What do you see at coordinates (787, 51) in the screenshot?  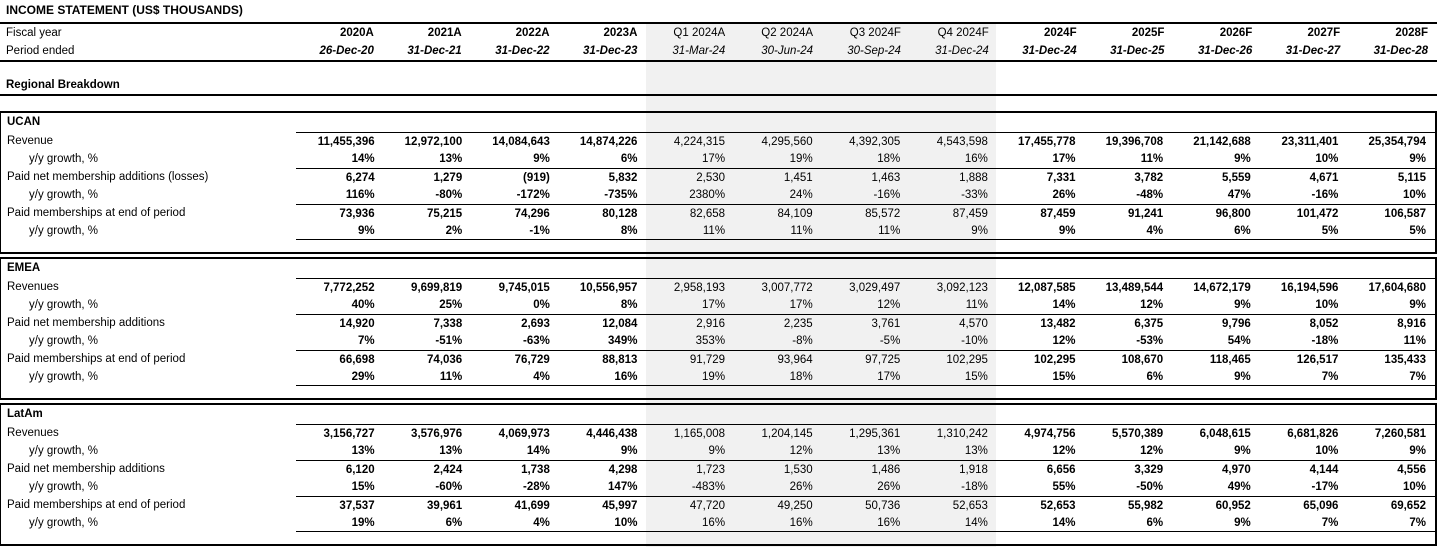 I see `period-header-5: 30-Jun-24` at bounding box center [787, 51].